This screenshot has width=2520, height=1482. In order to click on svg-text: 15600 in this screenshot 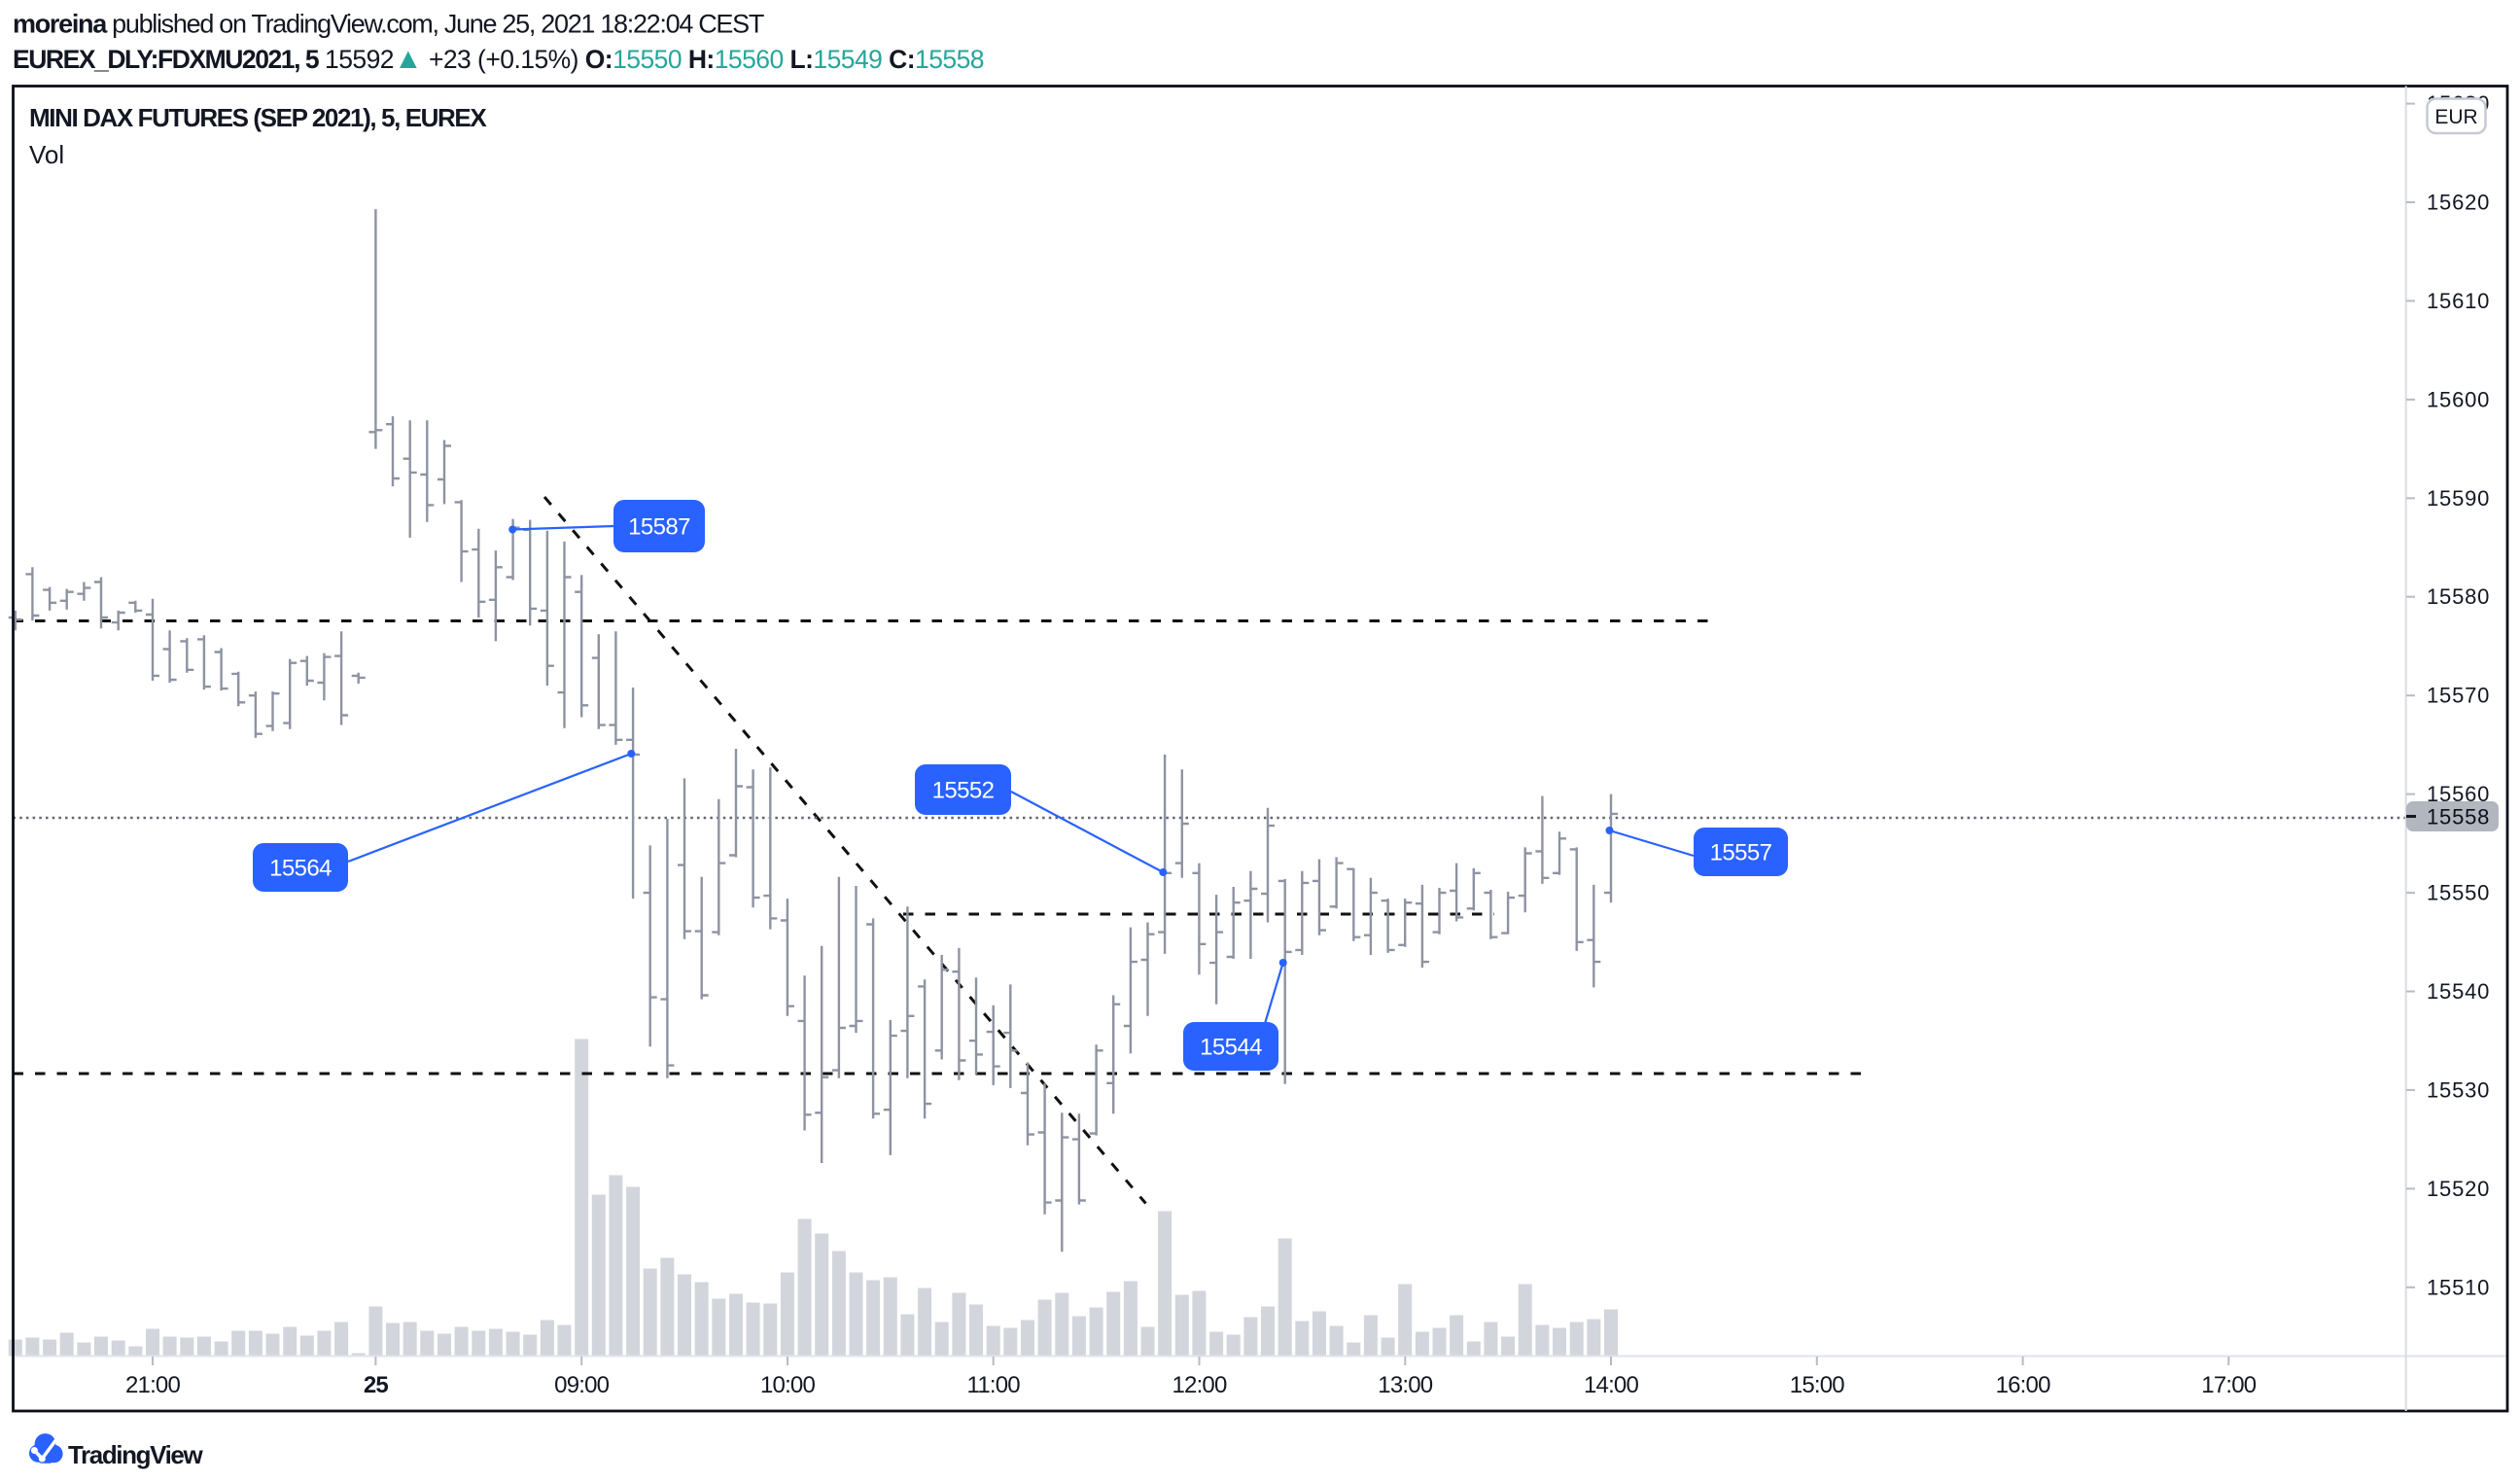, I will do `click(2458, 399)`.